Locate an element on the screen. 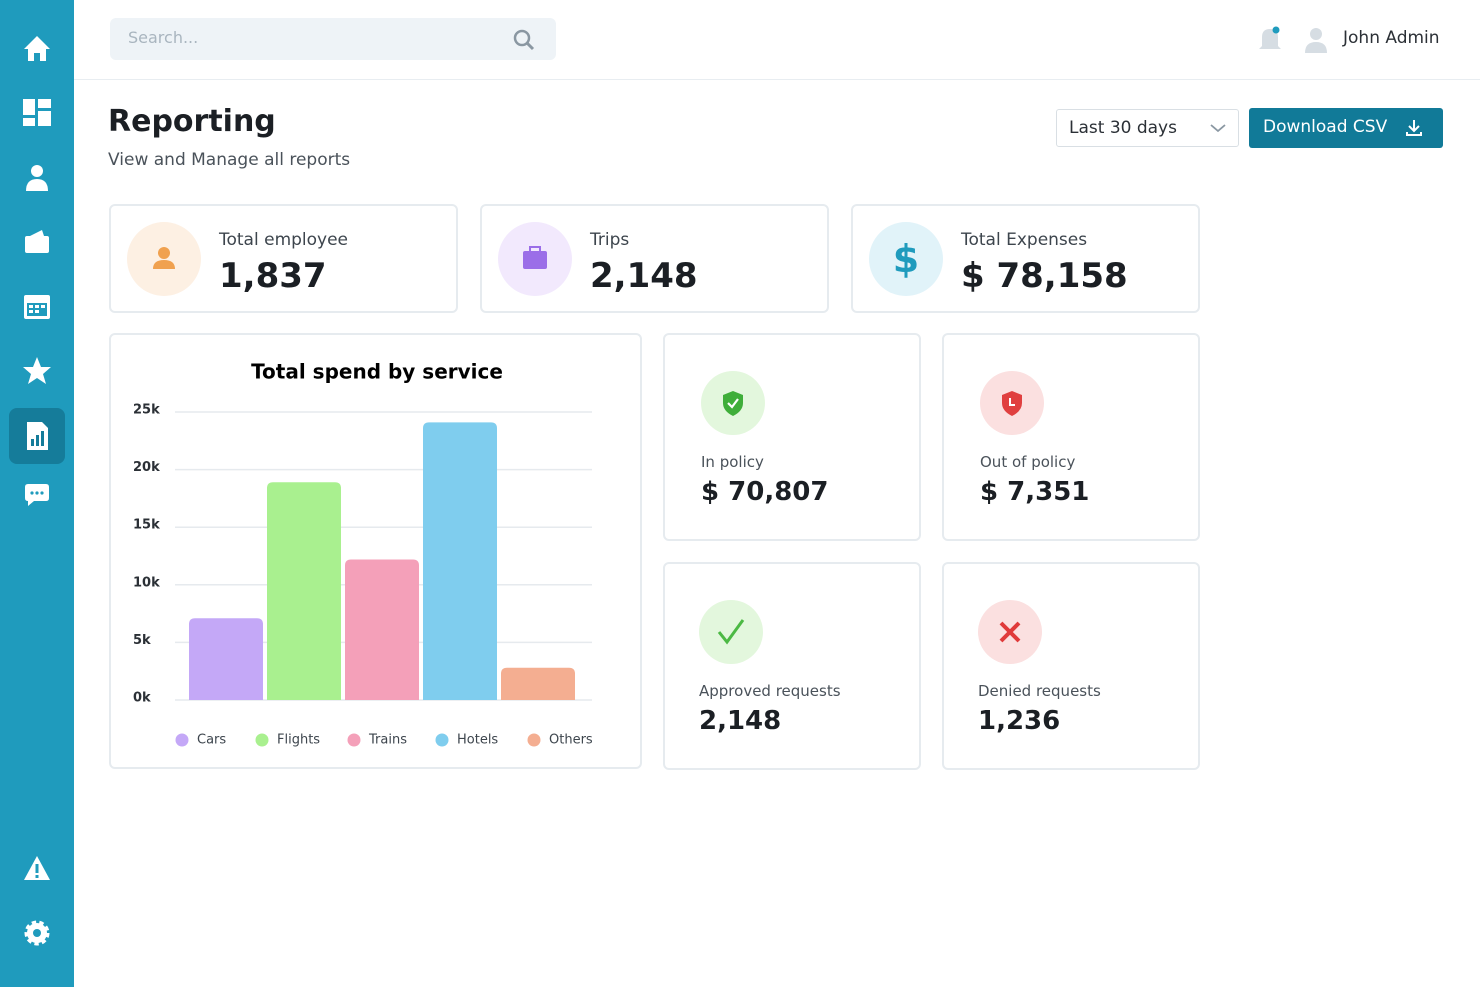  period-label: Last 30 days is located at coordinates (1123, 128).